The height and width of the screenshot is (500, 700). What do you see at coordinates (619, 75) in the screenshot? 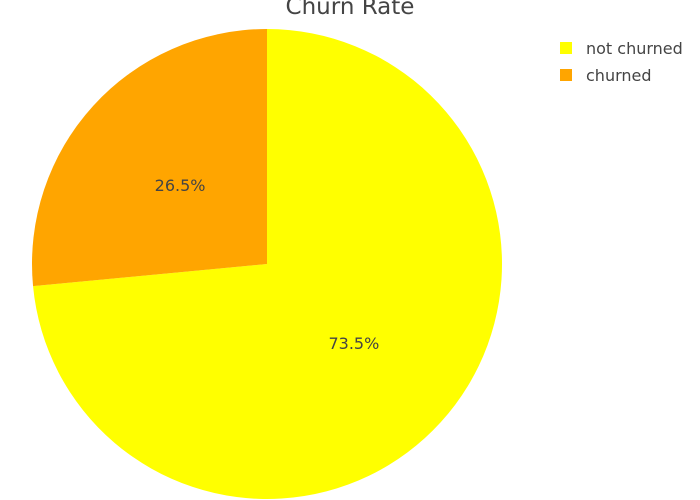
I see `legend-label: churned` at bounding box center [619, 75].